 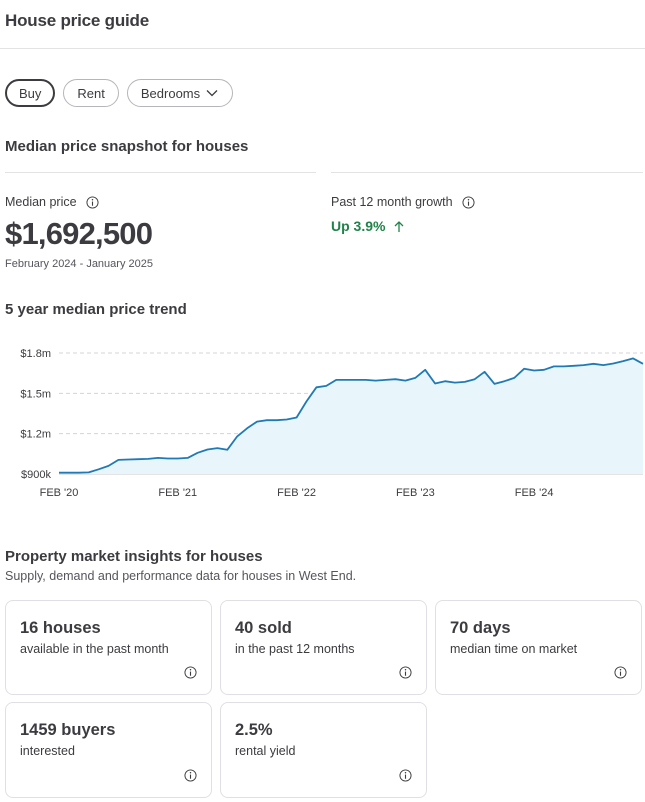 What do you see at coordinates (514, 649) in the screenshot?
I see `insight-card-label: median time on market` at bounding box center [514, 649].